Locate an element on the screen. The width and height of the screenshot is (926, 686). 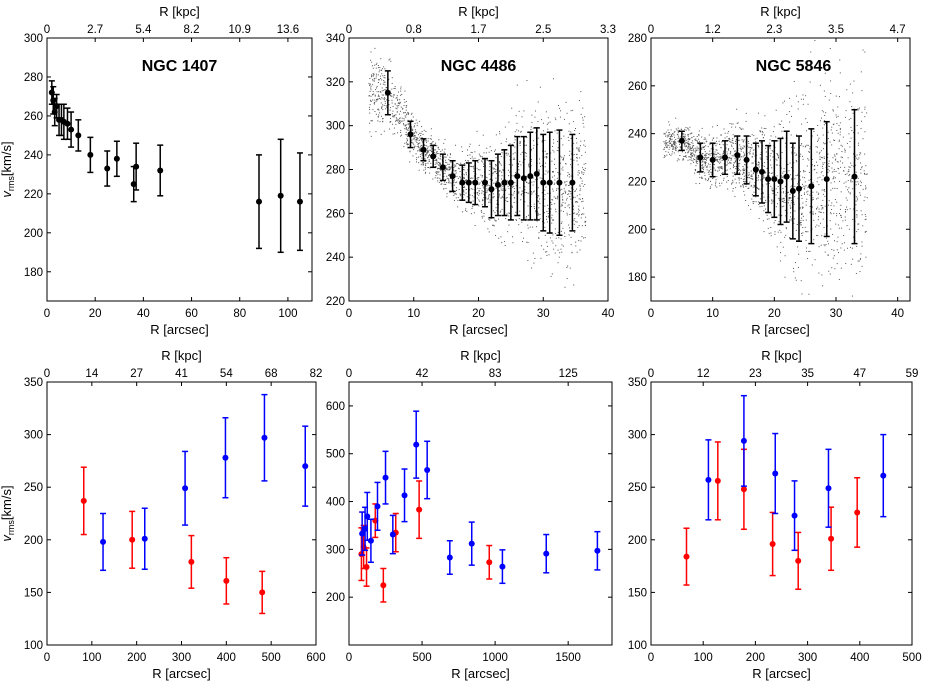
plot-frame is located at coordinates (781, 513).